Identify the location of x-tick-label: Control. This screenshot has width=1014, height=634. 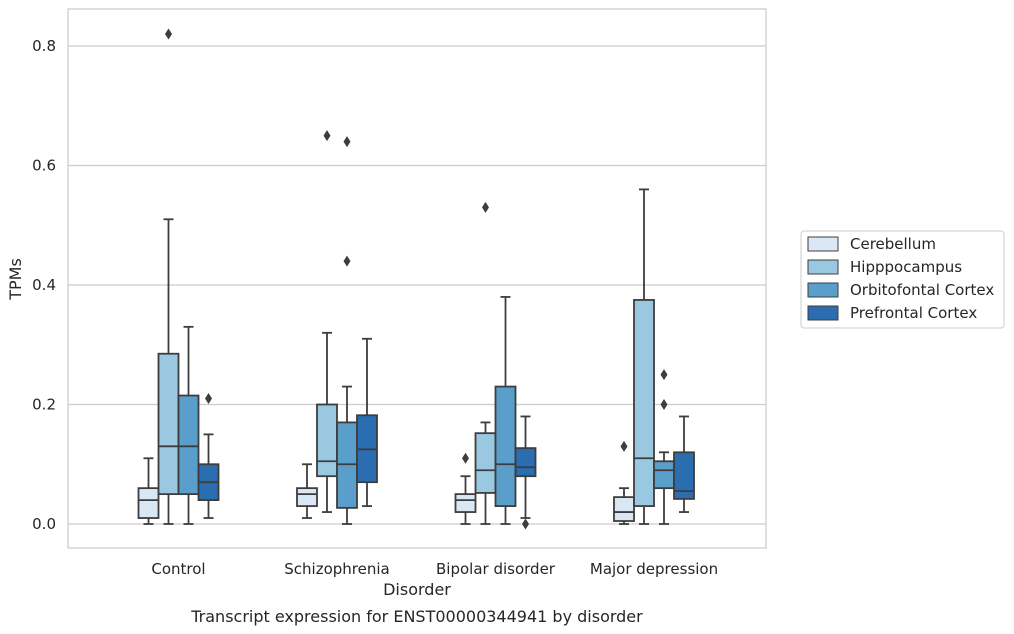
(178, 569).